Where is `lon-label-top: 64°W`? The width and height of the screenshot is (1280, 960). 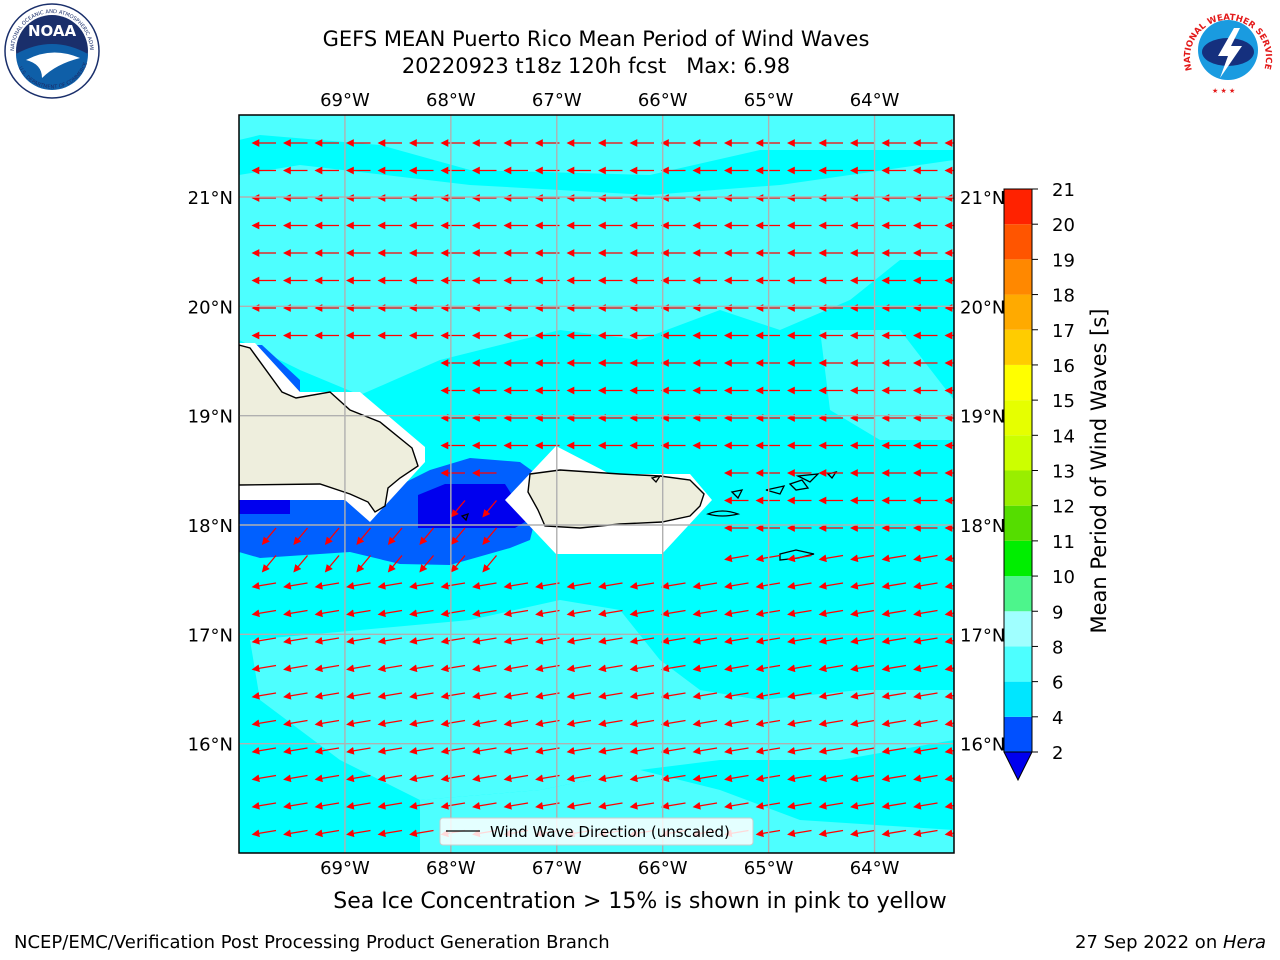 lon-label-top: 64°W is located at coordinates (875, 100).